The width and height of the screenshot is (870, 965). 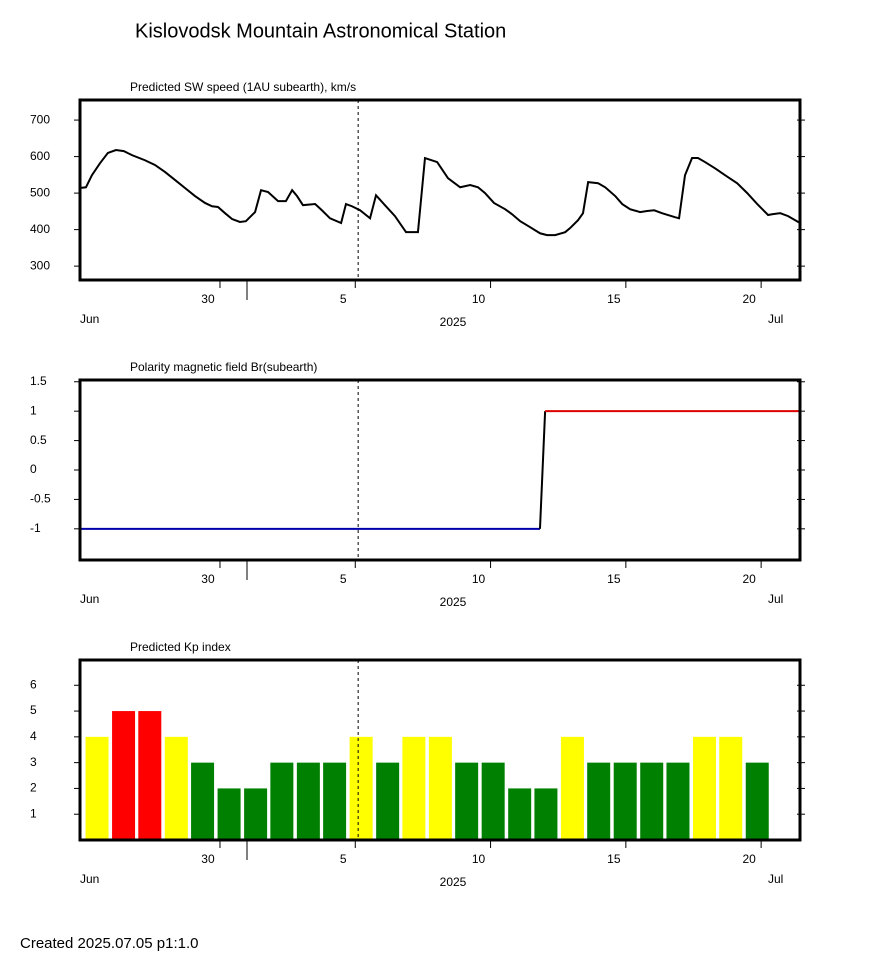 I want to click on page-title: Kislovodsk Mountain Astronomical Station, so click(x=320, y=31).